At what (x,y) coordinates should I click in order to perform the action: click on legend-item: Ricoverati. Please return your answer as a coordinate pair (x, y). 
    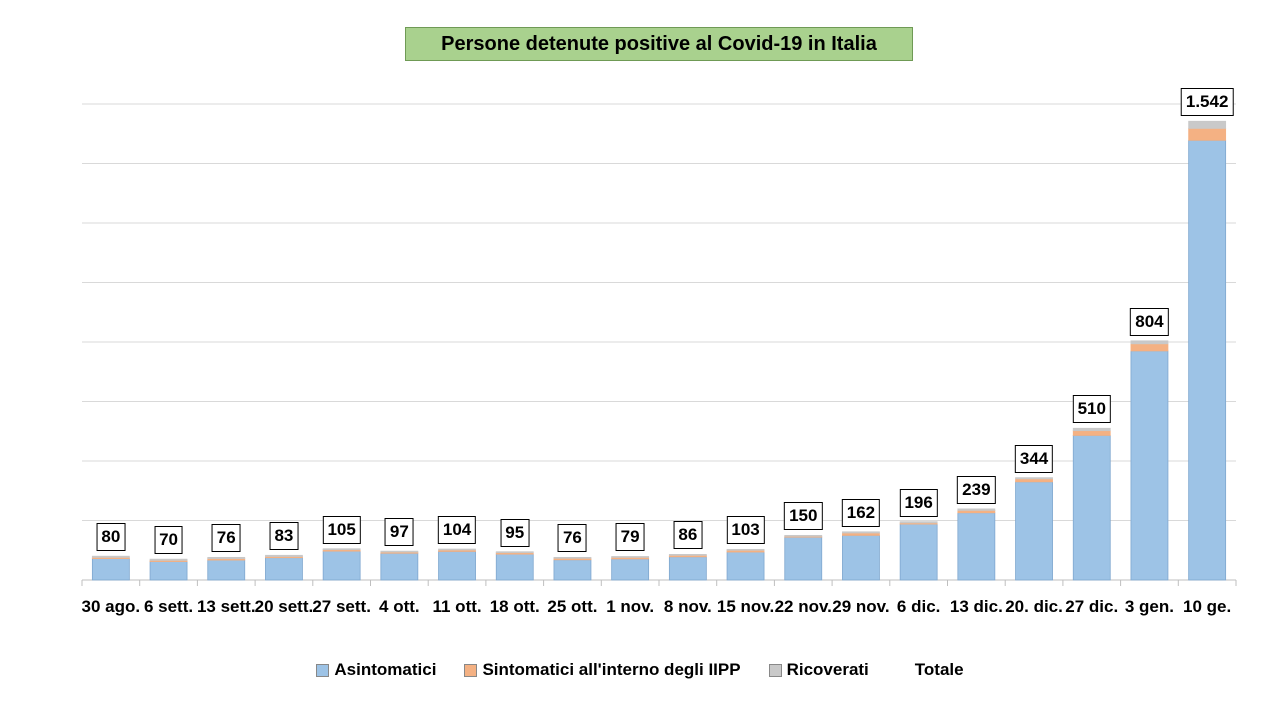
    Looking at the image, I should click on (818, 670).